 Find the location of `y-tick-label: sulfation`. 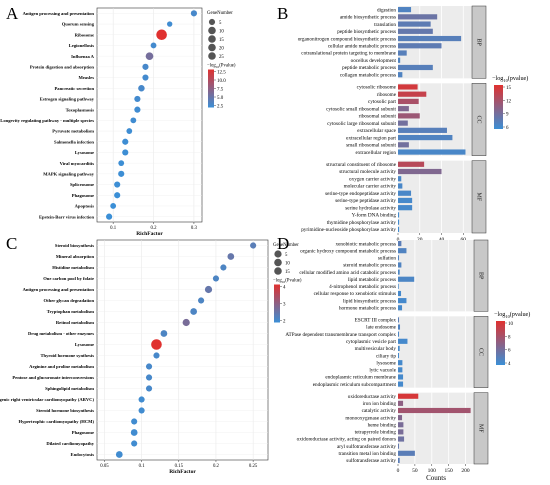

y-tick-label: sulfation is located at coordinates (387, 258).